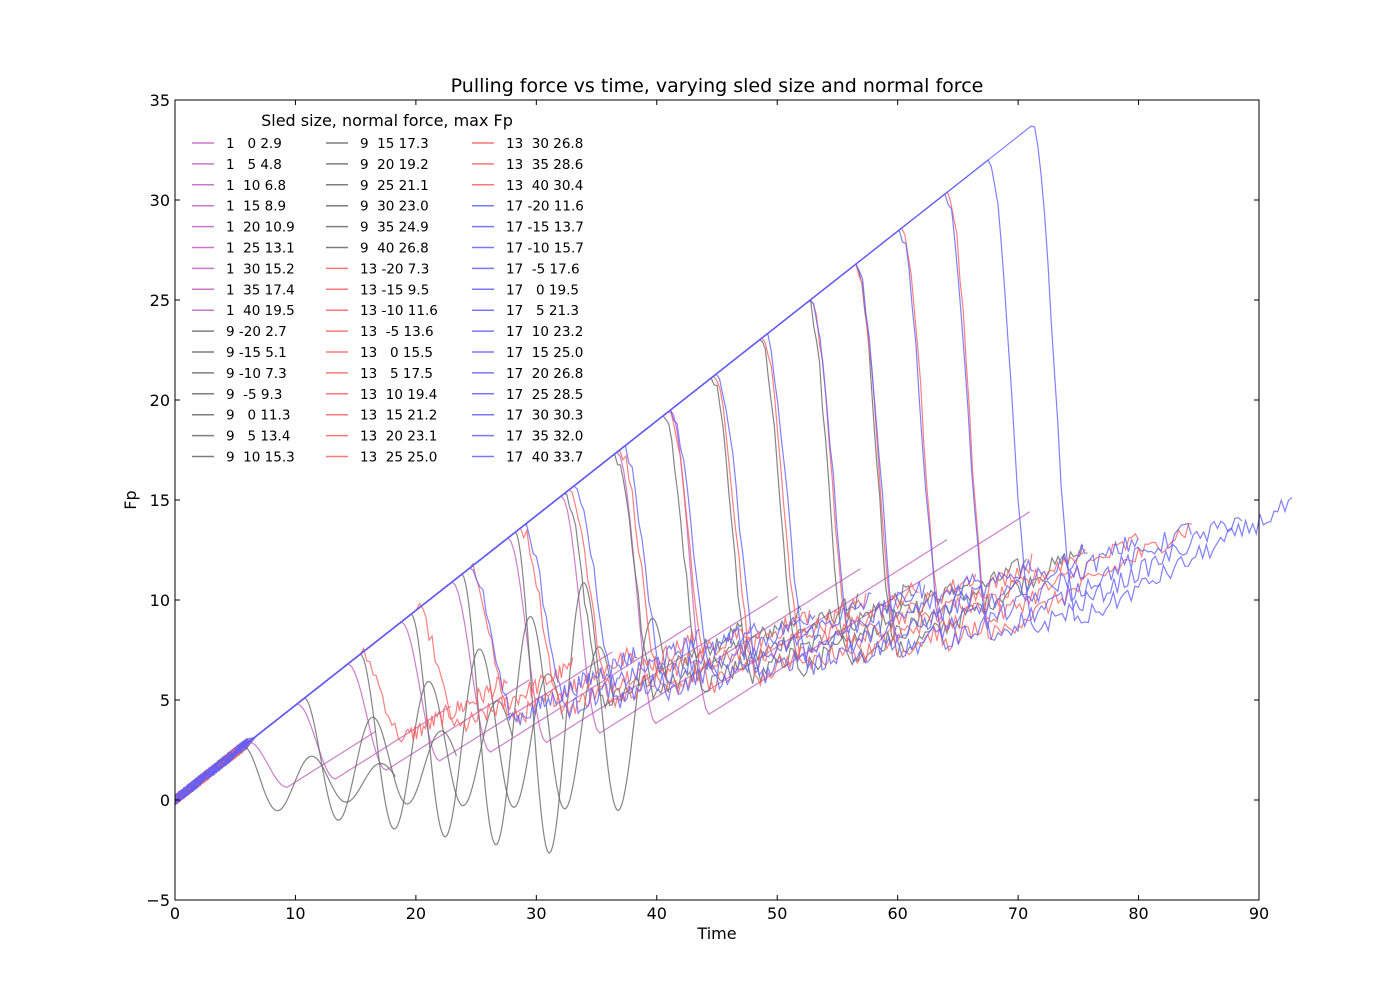 This screenshot has height=1000, width=1400. I want to click on y-tick-label: 20, so click(160, 400).